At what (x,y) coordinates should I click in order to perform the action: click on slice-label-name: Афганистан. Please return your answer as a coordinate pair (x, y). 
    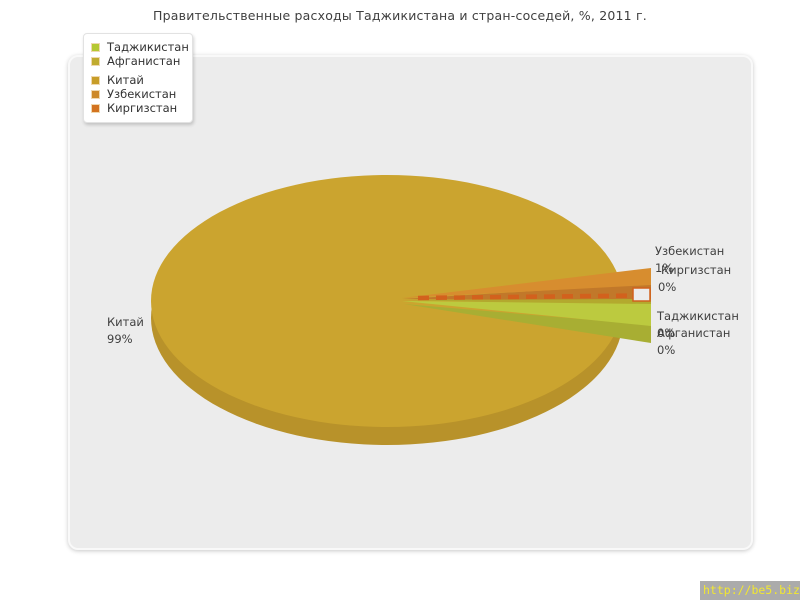
    Looking at the image, I should click on (694, 333).